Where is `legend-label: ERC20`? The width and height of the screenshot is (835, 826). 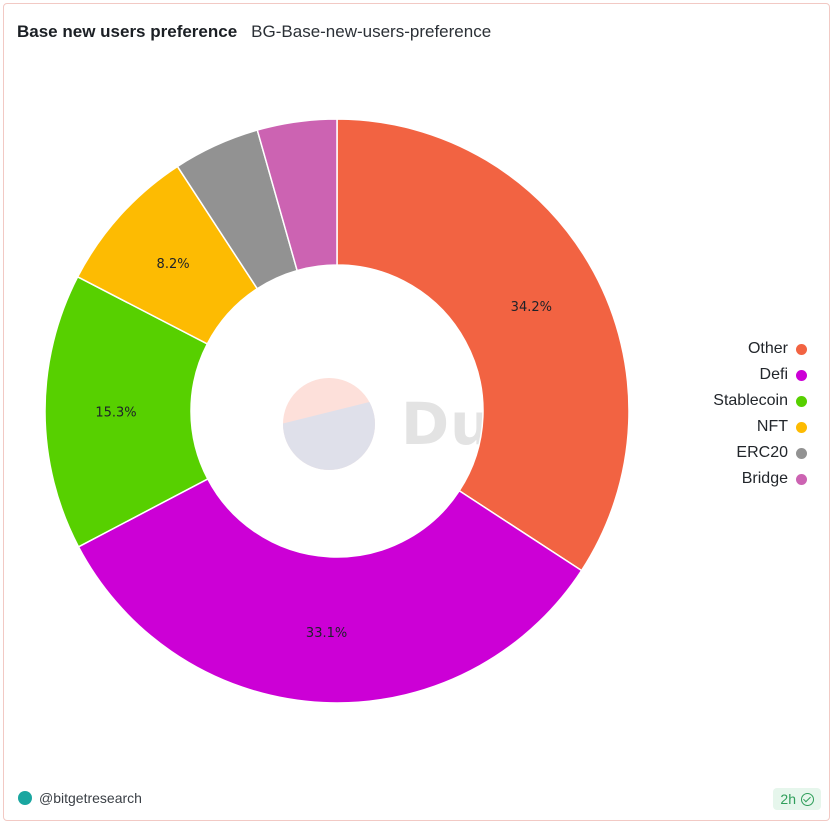
legend-label: ERC20 is located at coordinates (762, 452).